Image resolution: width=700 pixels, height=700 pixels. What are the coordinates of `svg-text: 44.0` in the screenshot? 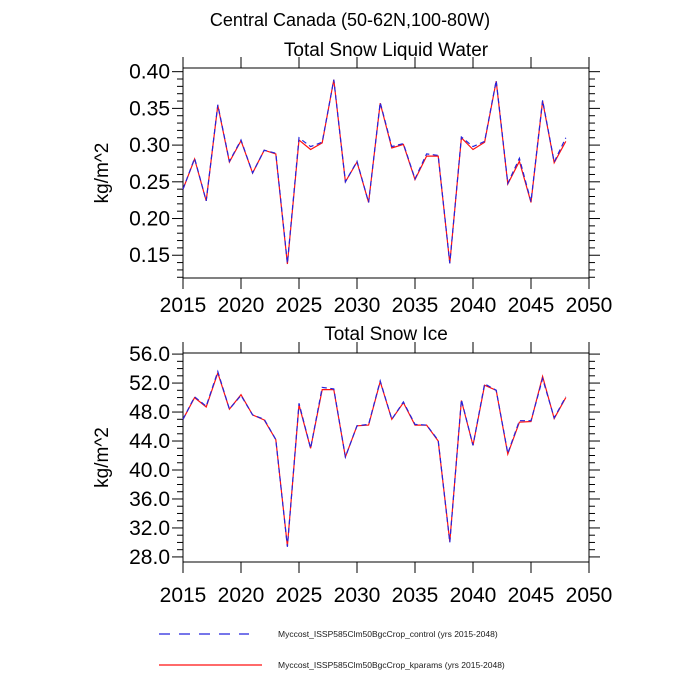 It's located at (149, 441).